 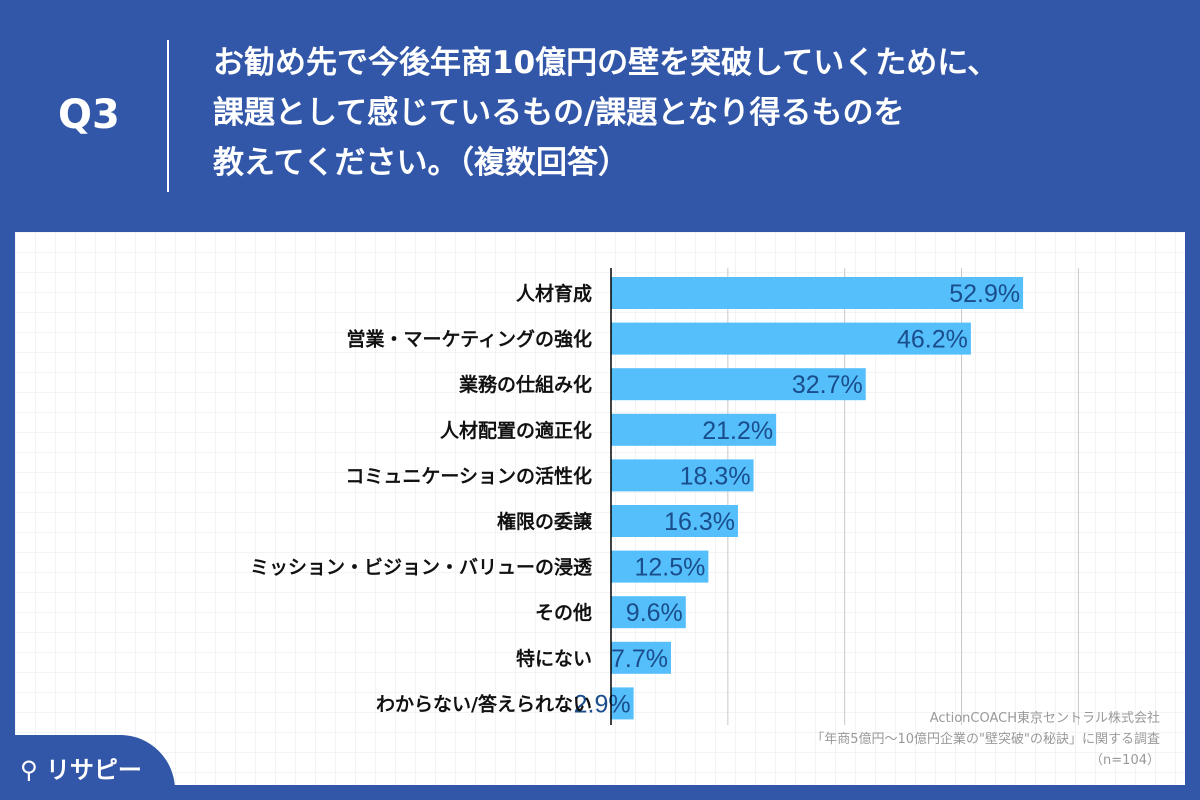 I want to click on logo: ⚲ リサピー, so click(x=81, y=767).